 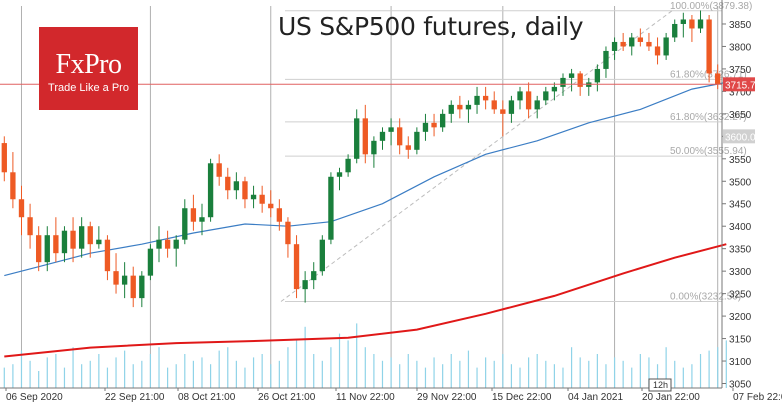 What do you see at coordinates (740, 385) in the screenshot?
I see `price-tick-label: 3050` at bounding box center [740, 385].